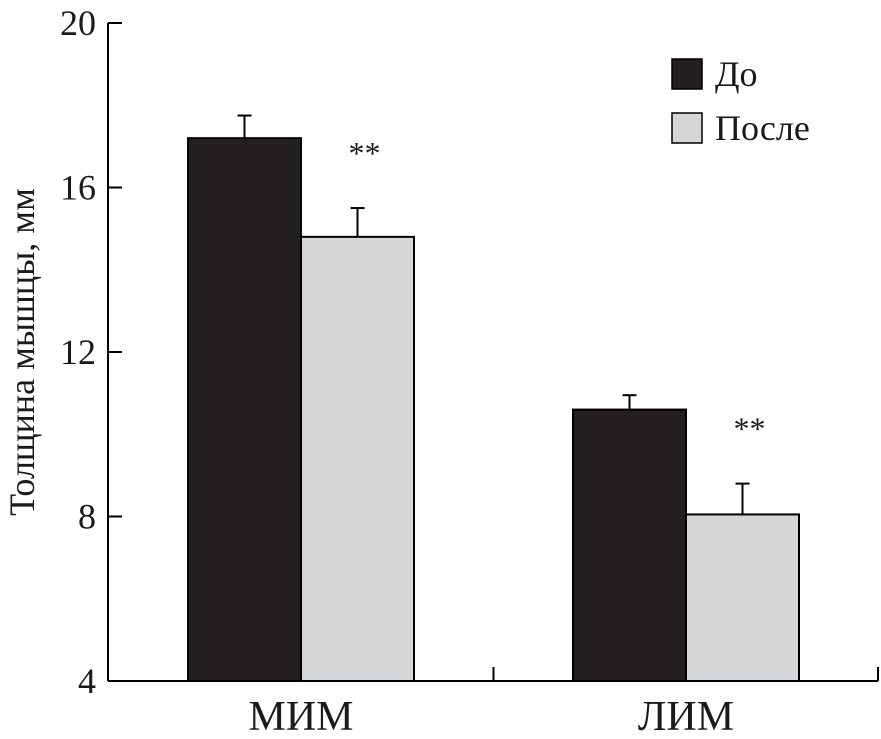 The width and height of the screenshot is (881, 739). I want to click on x-category-label: МИМ, so click(300, 716).